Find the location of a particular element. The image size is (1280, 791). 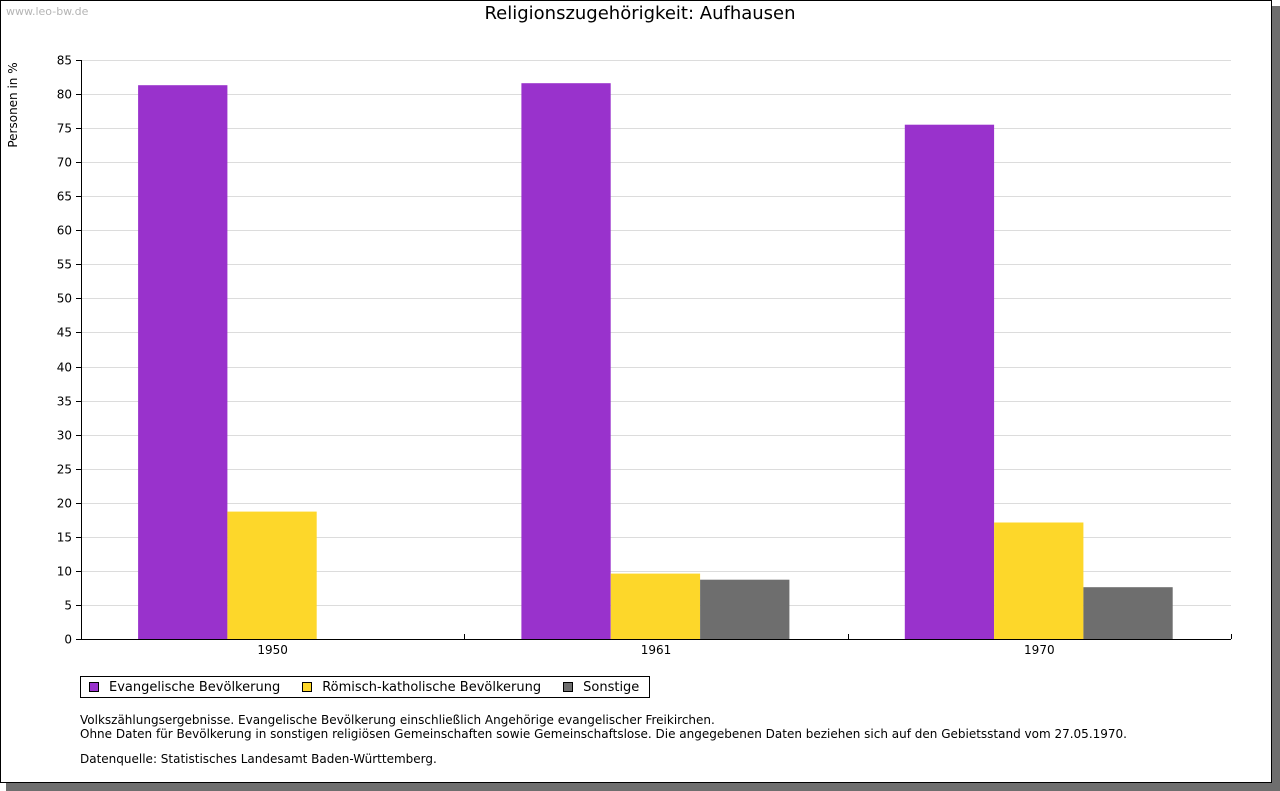

y-tick-label: 0 is located at coordinates (68, 640).